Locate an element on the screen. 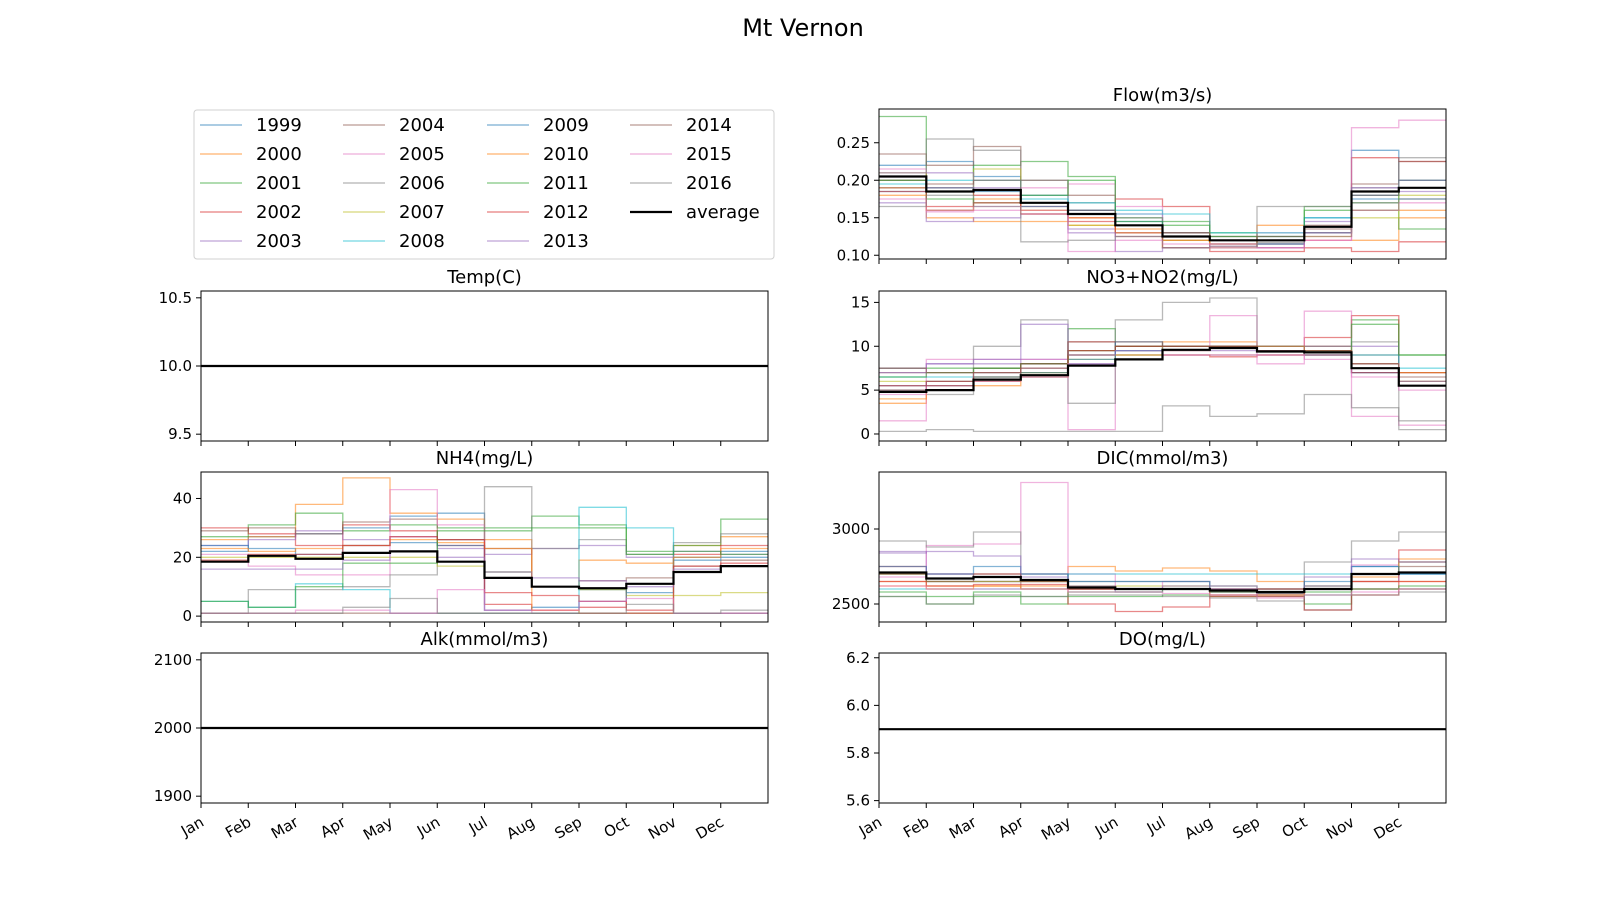 This screenshot has height=900, width=1600. series-nh4-mg-l-average is located at coordinates (484, 570).